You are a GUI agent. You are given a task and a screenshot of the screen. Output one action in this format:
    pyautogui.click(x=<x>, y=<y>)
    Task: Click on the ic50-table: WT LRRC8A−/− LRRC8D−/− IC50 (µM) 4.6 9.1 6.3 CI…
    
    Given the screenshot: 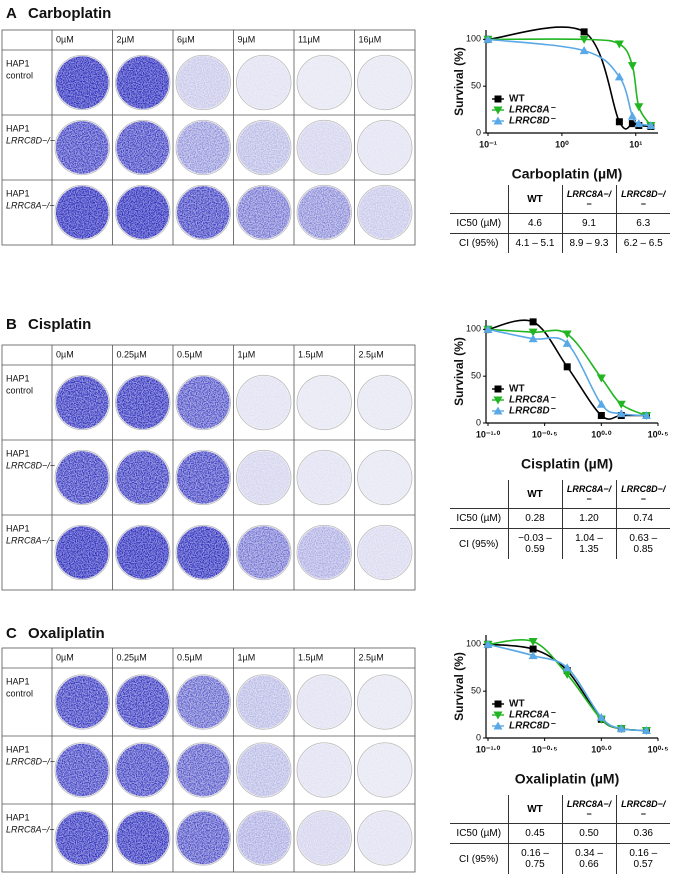 What is the action you would take?
    pyautogui.click(x=560, y=219)
    